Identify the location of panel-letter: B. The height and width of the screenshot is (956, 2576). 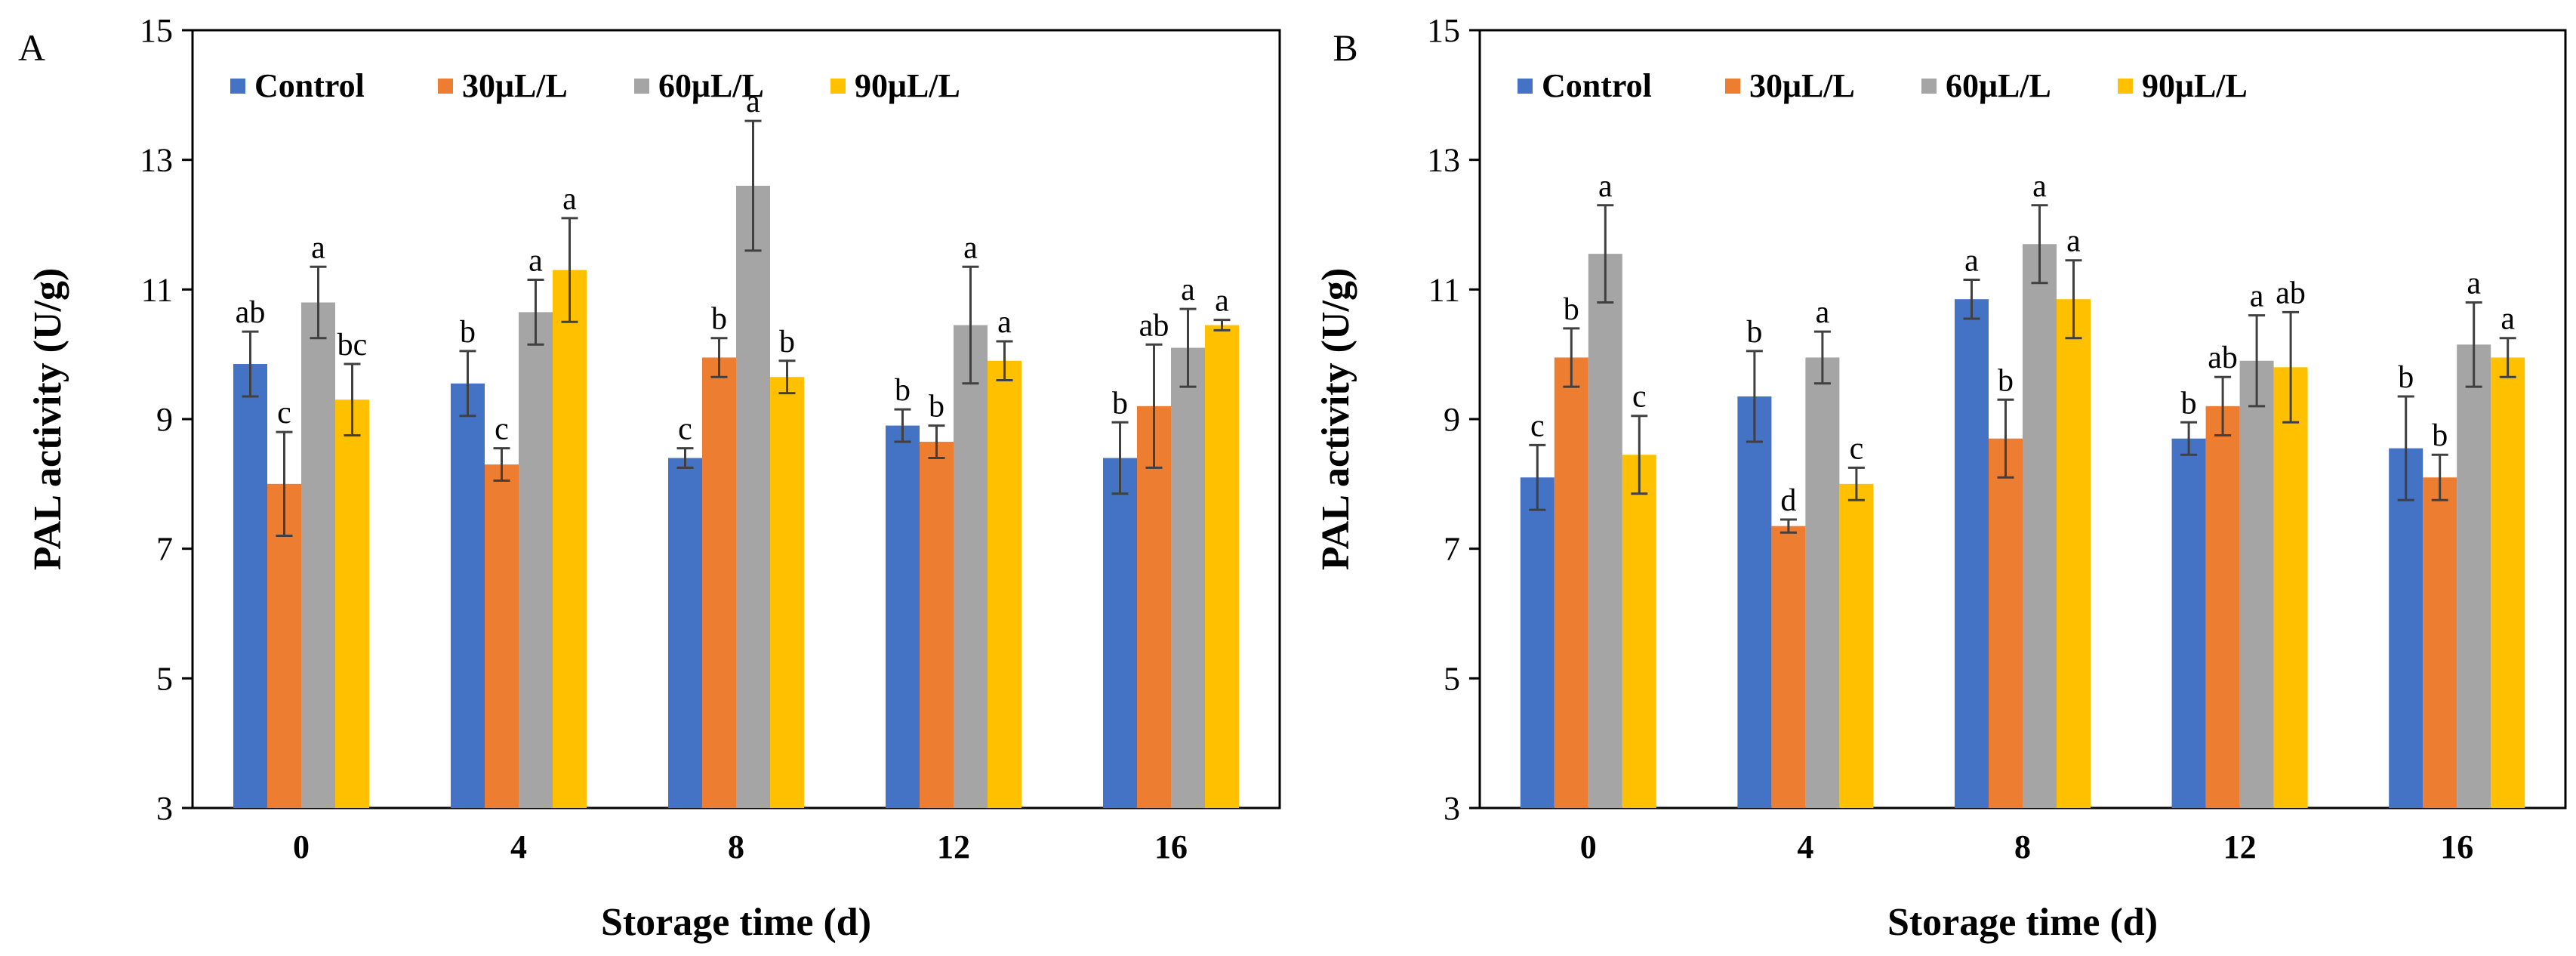
(1345, 47).